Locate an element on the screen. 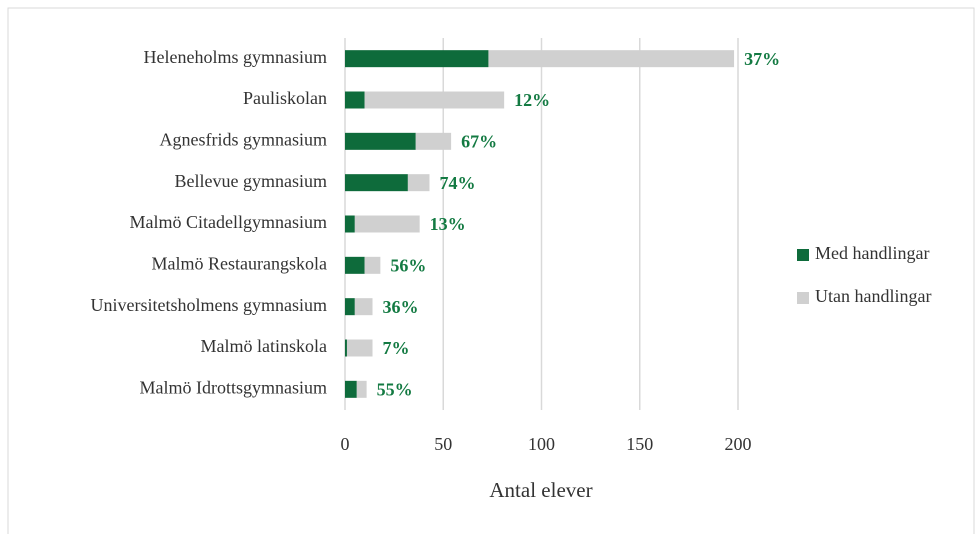 The height and width of the screenshot is (534, 978). y-tick-label: Bellevue gymnasium is located at coordinates (251, 181).